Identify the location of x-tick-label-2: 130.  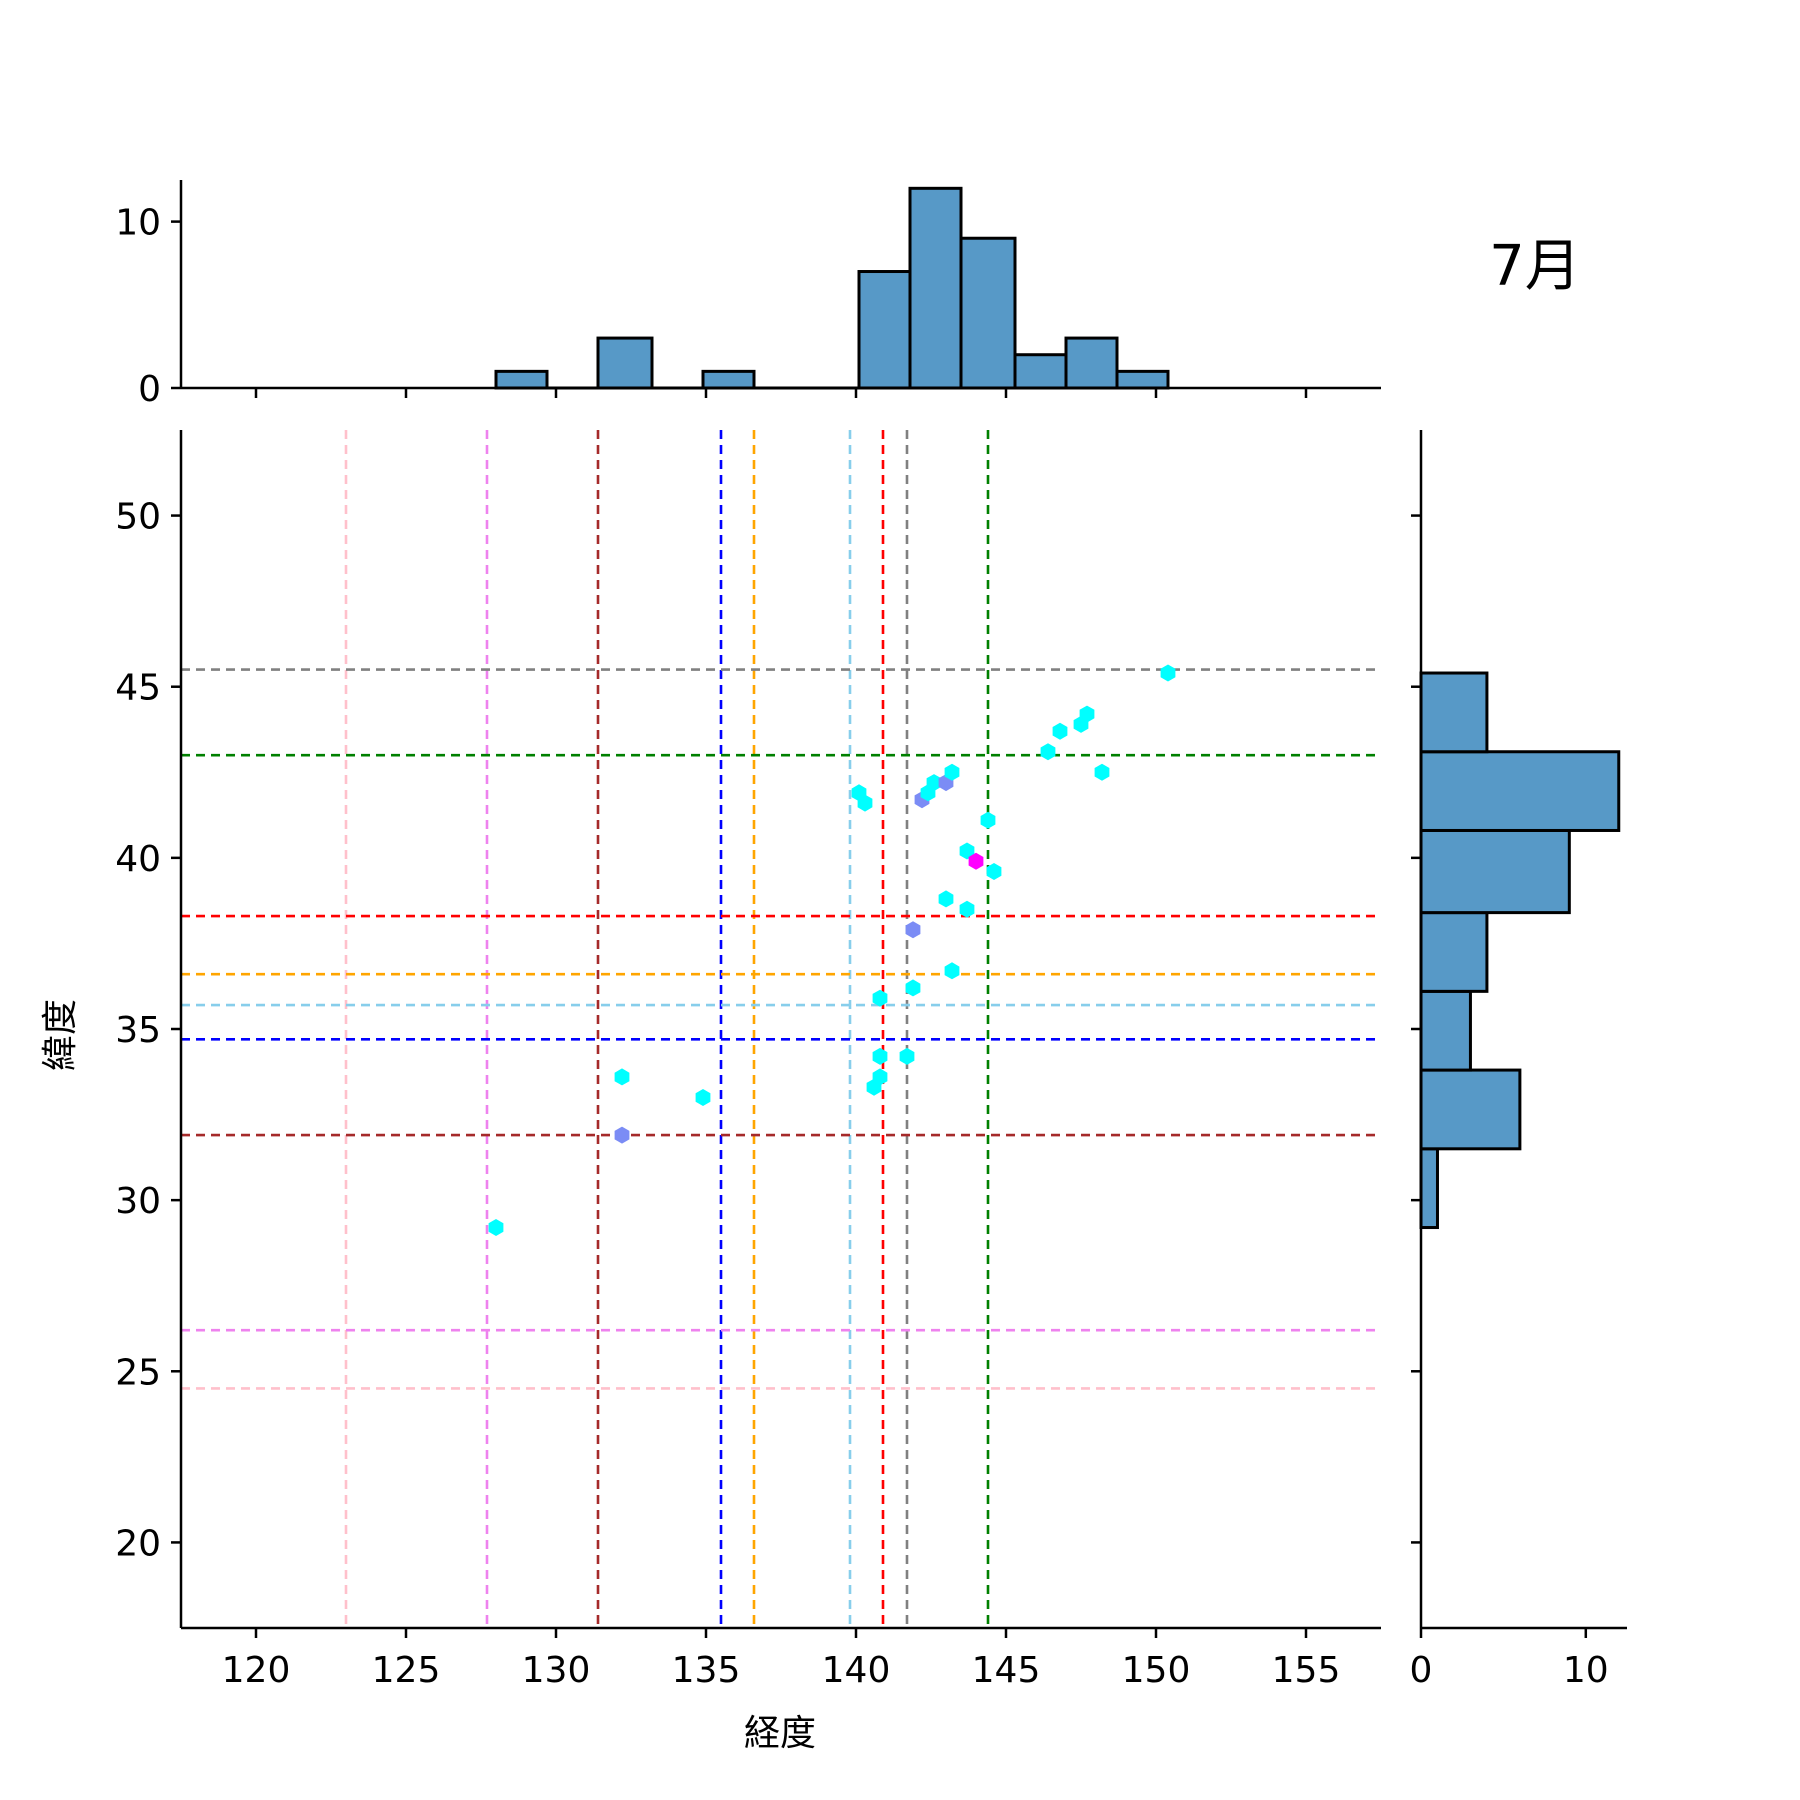
(556, 1670).